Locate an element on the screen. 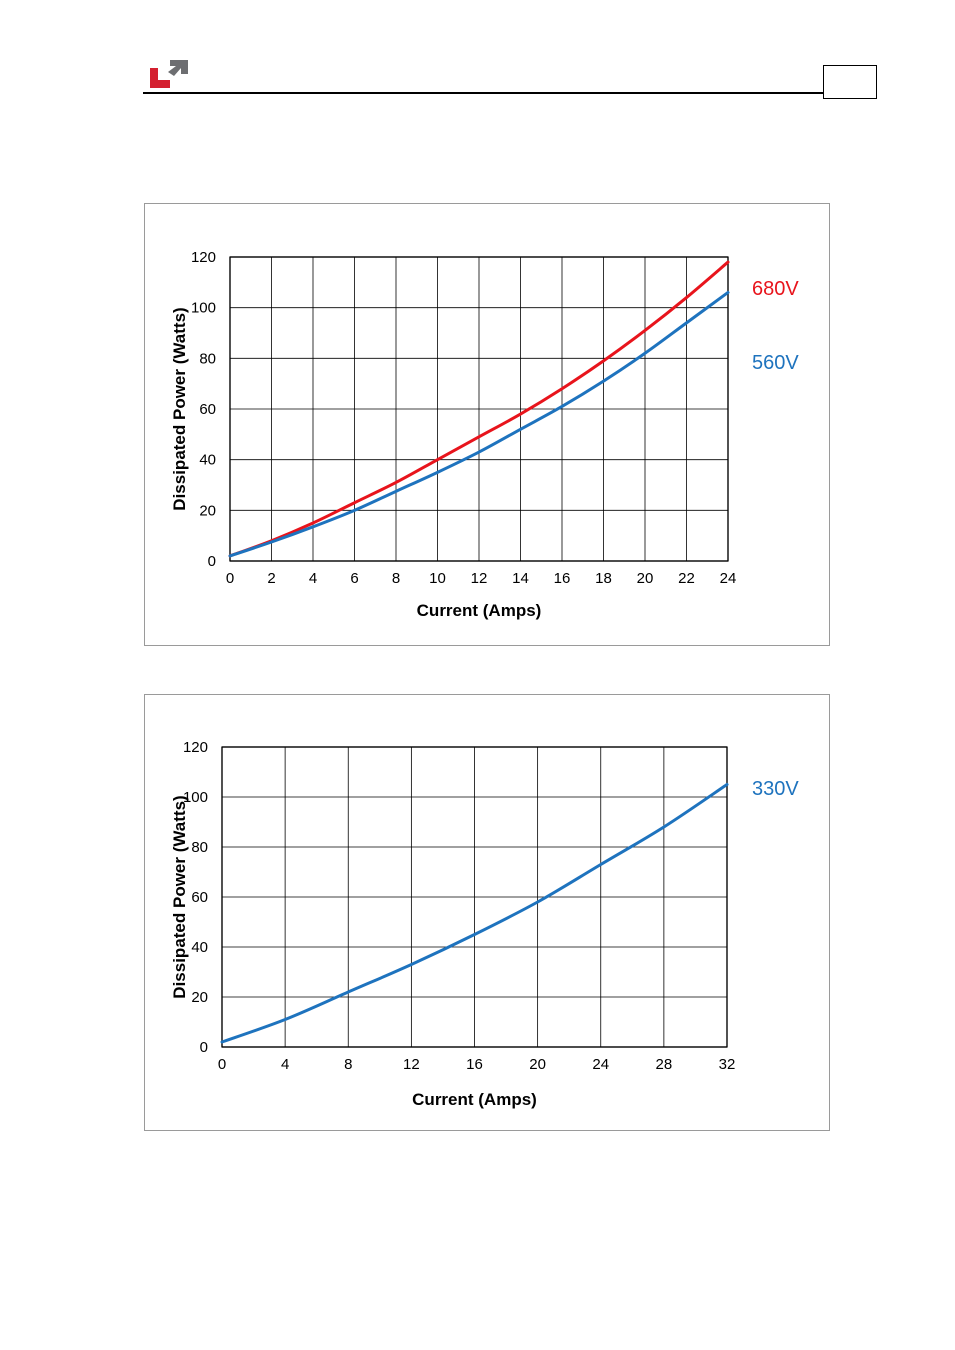 This screenshot has height=1350, width=955. x-tick-label: 6 is located at coordinates (354, 578).